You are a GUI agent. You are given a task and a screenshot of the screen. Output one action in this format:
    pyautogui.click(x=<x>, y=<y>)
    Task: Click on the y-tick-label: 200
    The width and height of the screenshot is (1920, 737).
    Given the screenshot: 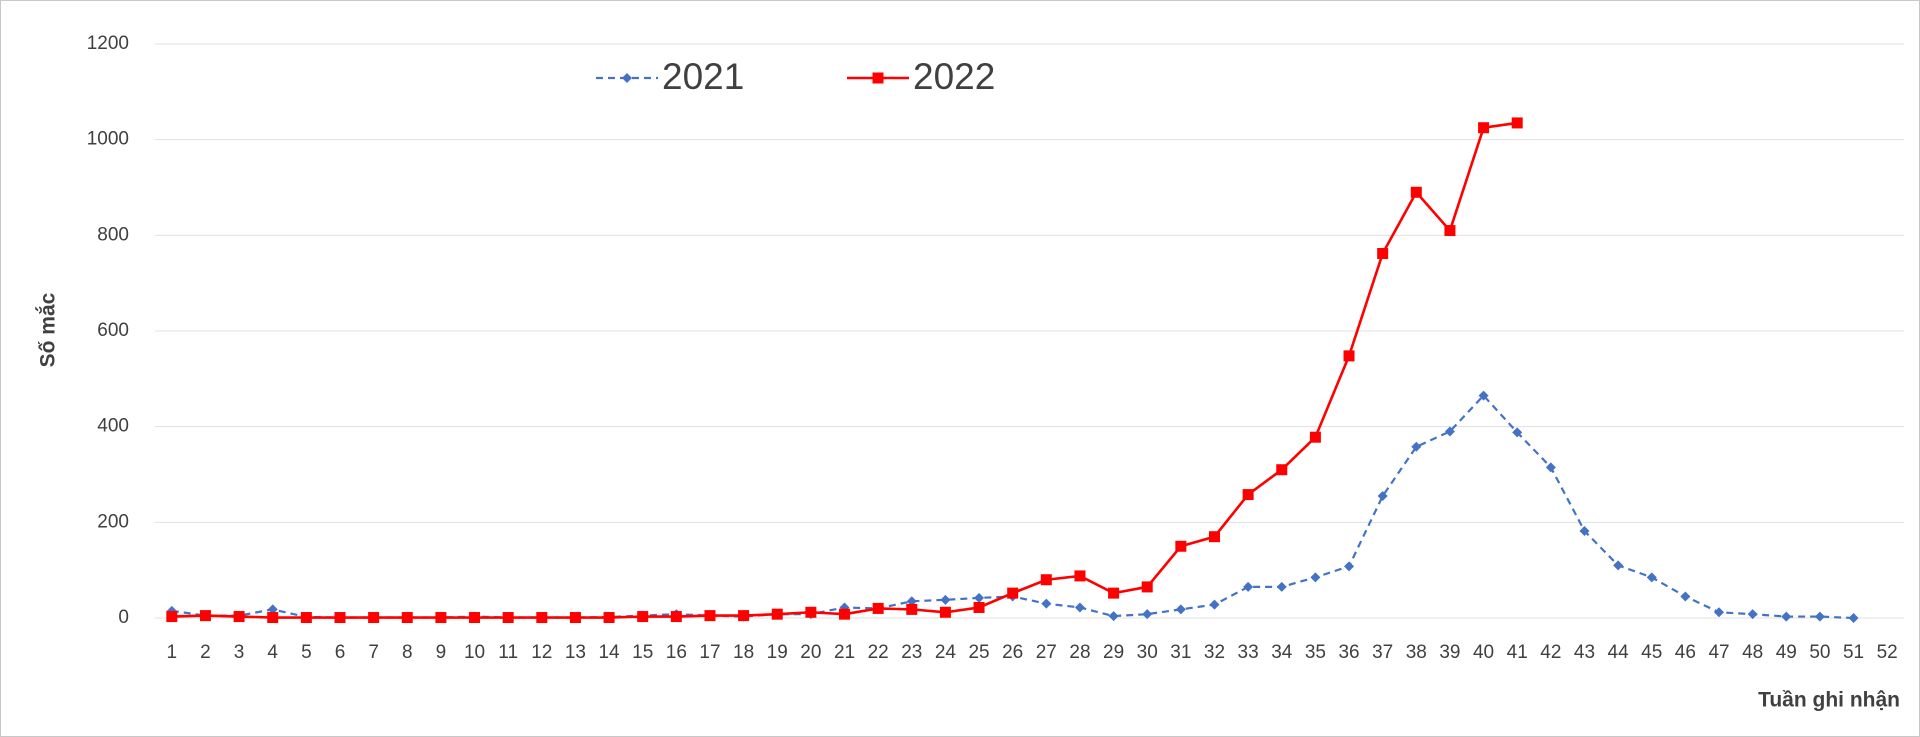 What is the action you would take?
    pyautogui.click(x=113, y=521)
    